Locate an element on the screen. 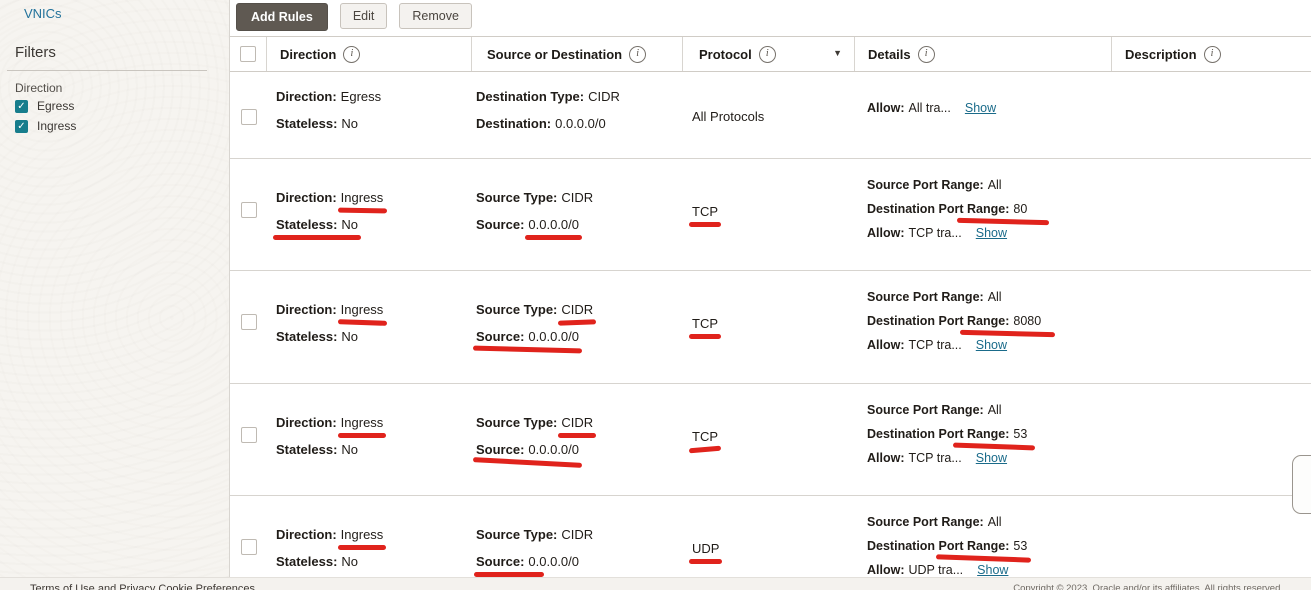 The image size is (1311, 590). destination-value: 0.0.0.0/0 is located at coordinates (580, 123).